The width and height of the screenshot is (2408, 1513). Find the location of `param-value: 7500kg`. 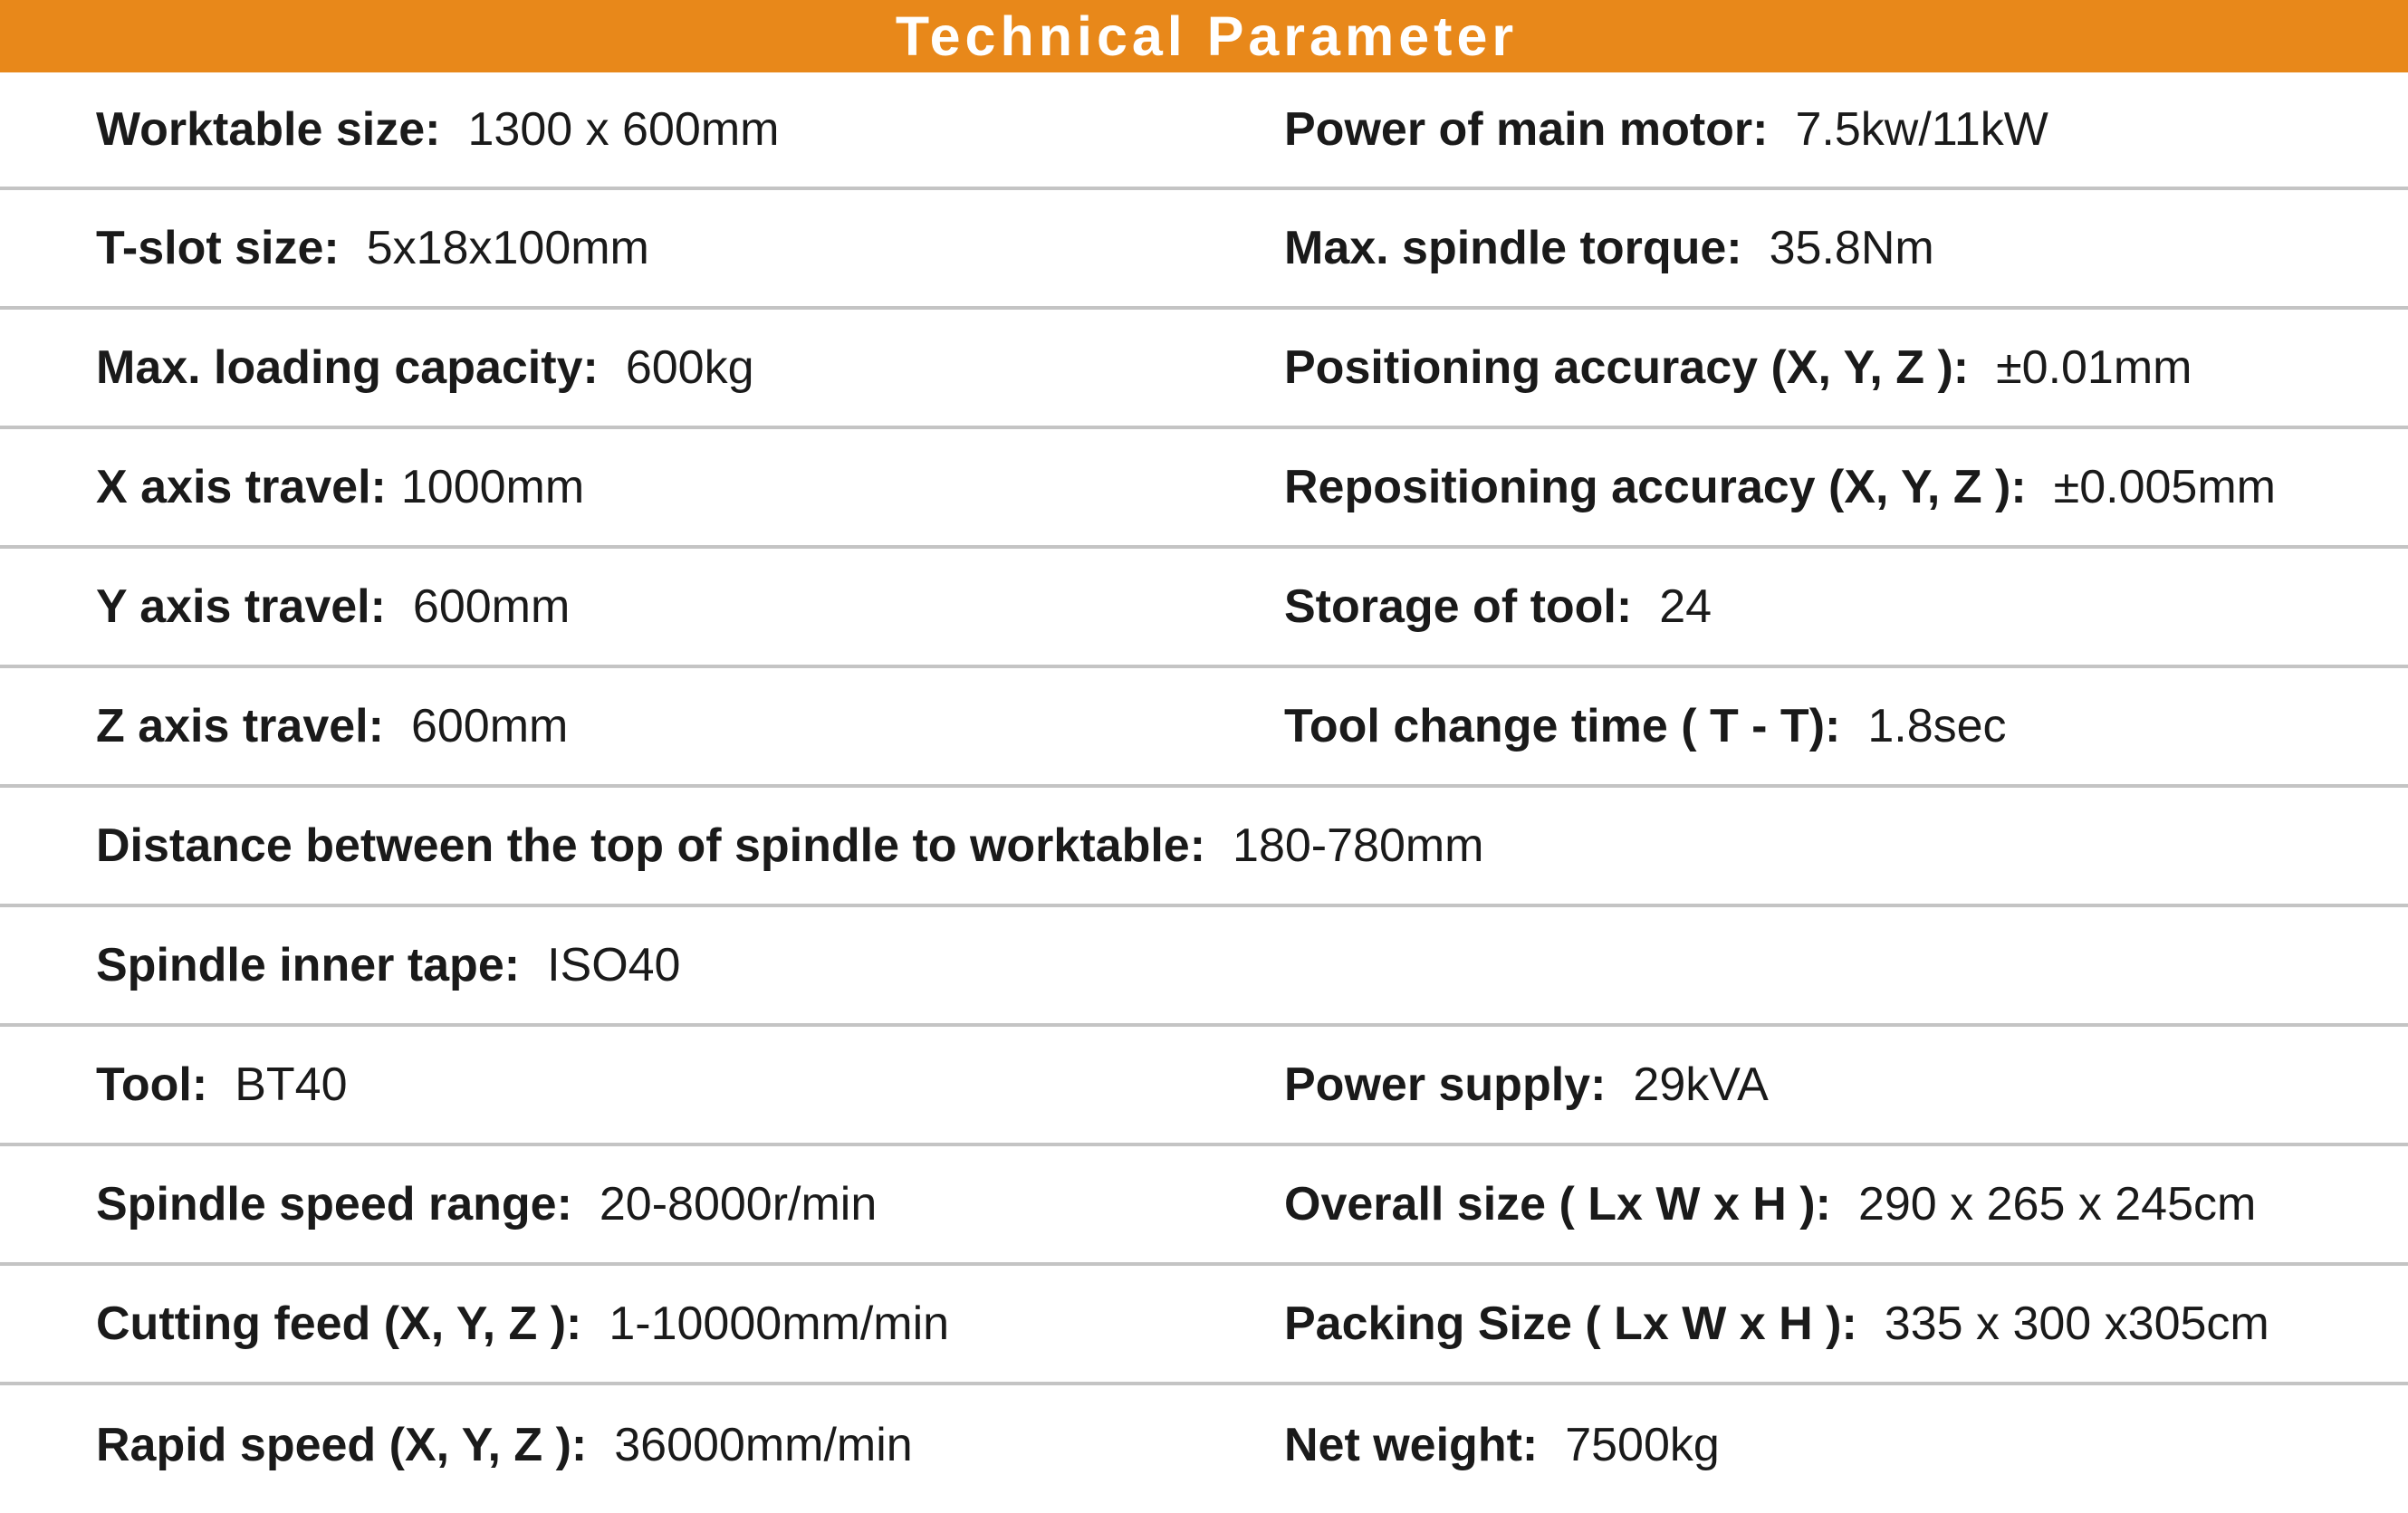

param-value: 7500kg is located at coordinates (1642, 1445).